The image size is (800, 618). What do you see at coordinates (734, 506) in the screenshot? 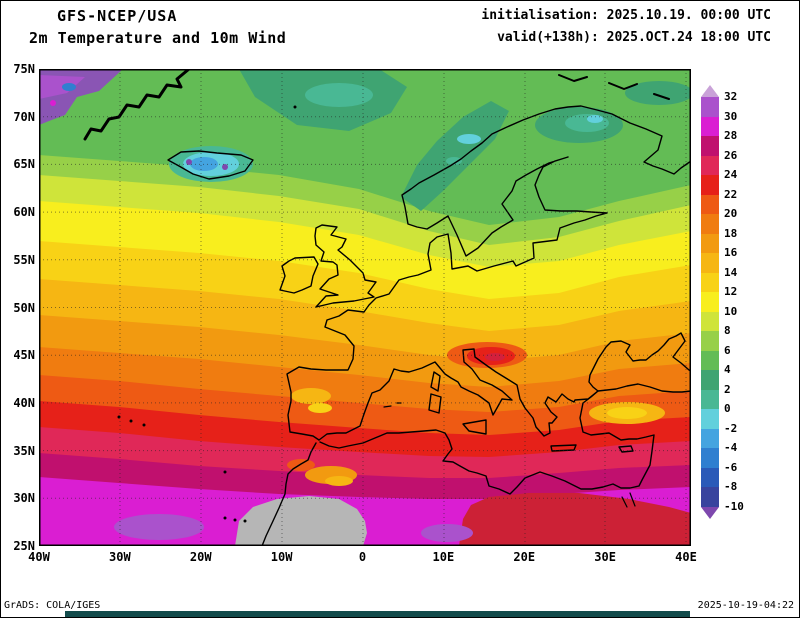
I see `colorbar-tick-label: -10` at bounding box center [734, 506].